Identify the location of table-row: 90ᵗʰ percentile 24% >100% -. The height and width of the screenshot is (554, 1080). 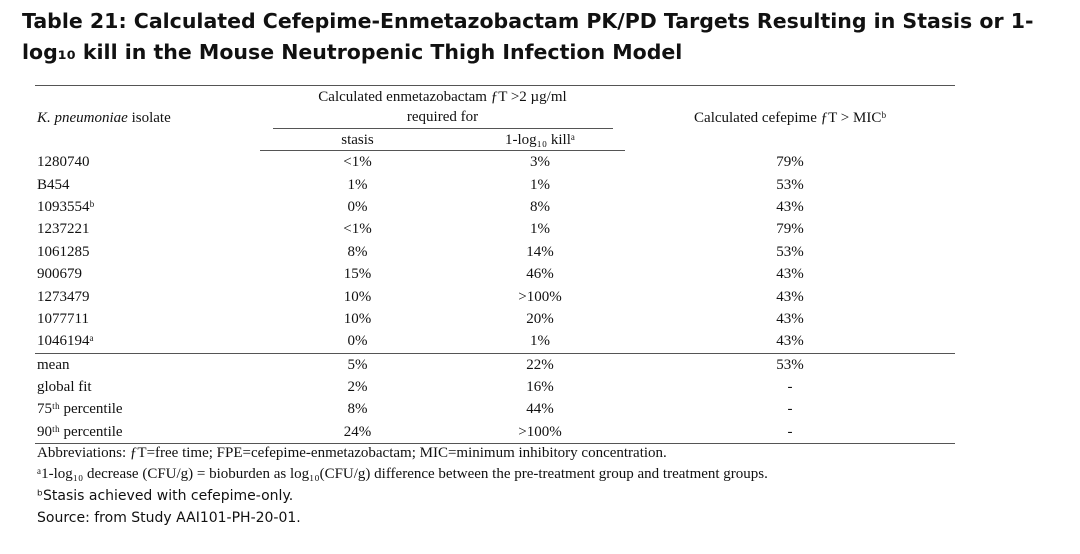
(495, 432).